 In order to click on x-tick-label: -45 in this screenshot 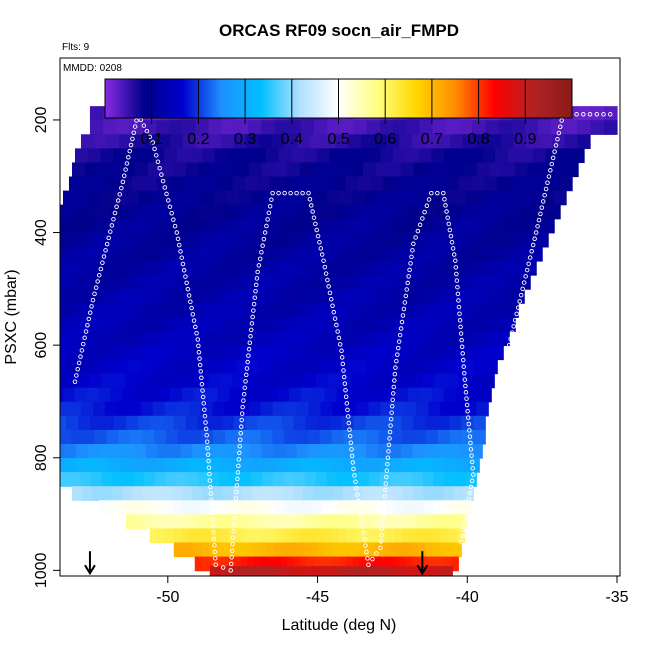, I will do `click(317, 597)`.